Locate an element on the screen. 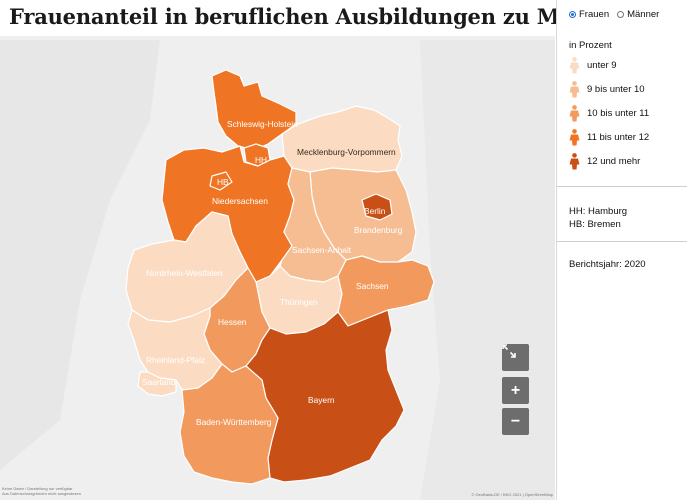 The image size is (687, 500). legend-label: 12 und mehr is located at coordinates (614, 161).